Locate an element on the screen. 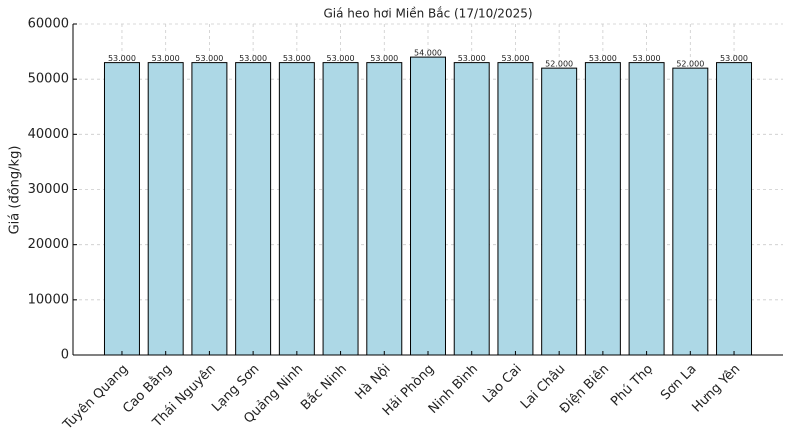 The width and height of the screenshot is (791, 438). x-tick-label: Sơn La is located at coordinates (679, 383).